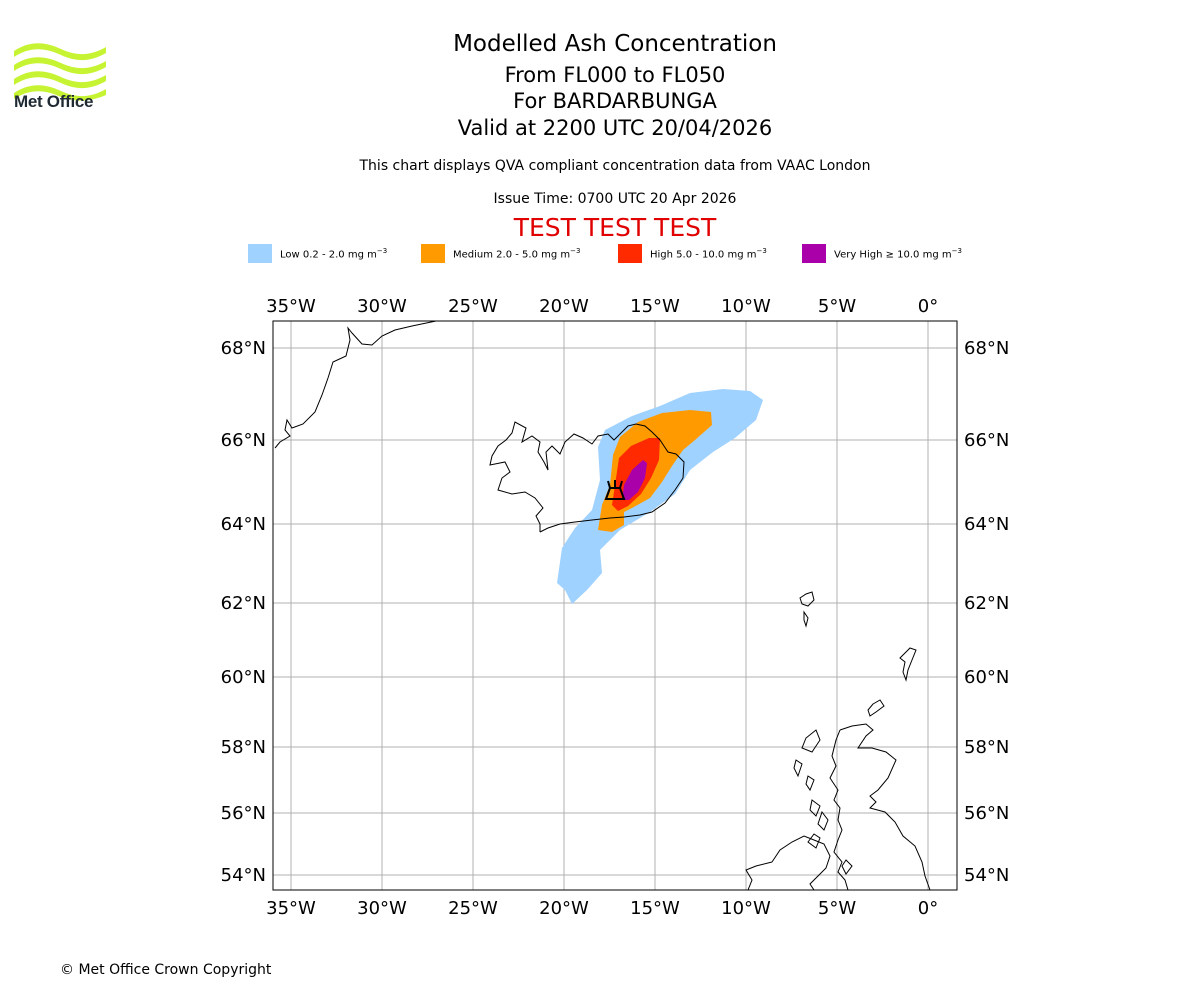 This screenshot has height=1000, width=1200. Describe the element at coordinates (893, 255) in the screenshot. I see `legend-label-very-high: Very High ≥ 10.0 mg m` at that location.